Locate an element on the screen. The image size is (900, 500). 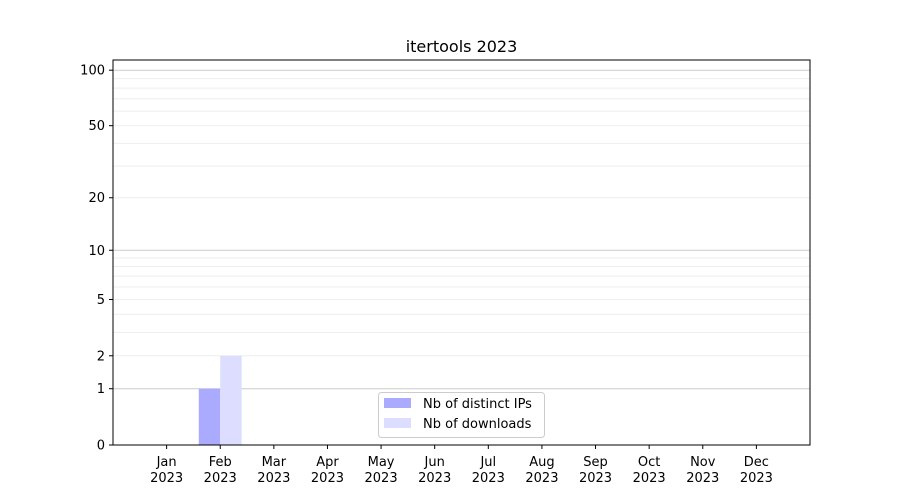
y-tick-label: 20 is located at coordinates (96, 198).